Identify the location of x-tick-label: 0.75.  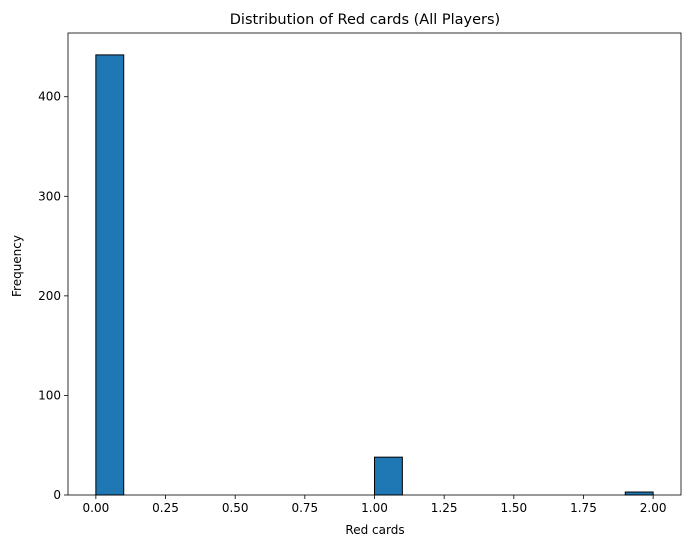
(304, 508).